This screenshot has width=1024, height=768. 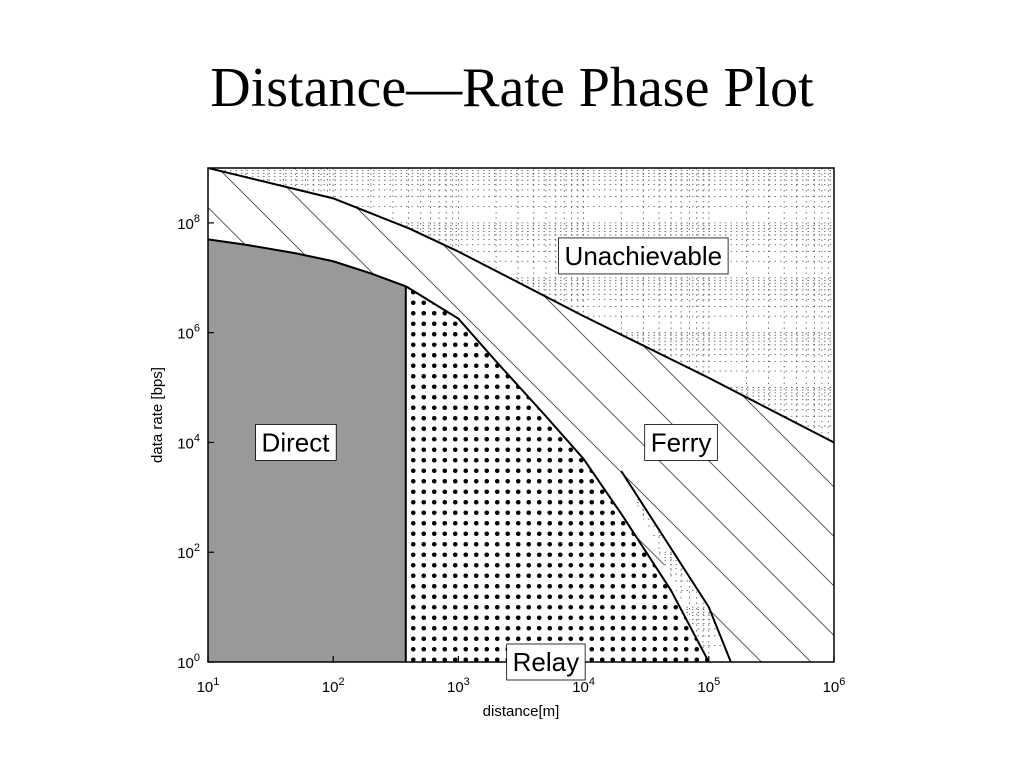 I want to click on relay-label: Relay, so click(x=546, y=662).